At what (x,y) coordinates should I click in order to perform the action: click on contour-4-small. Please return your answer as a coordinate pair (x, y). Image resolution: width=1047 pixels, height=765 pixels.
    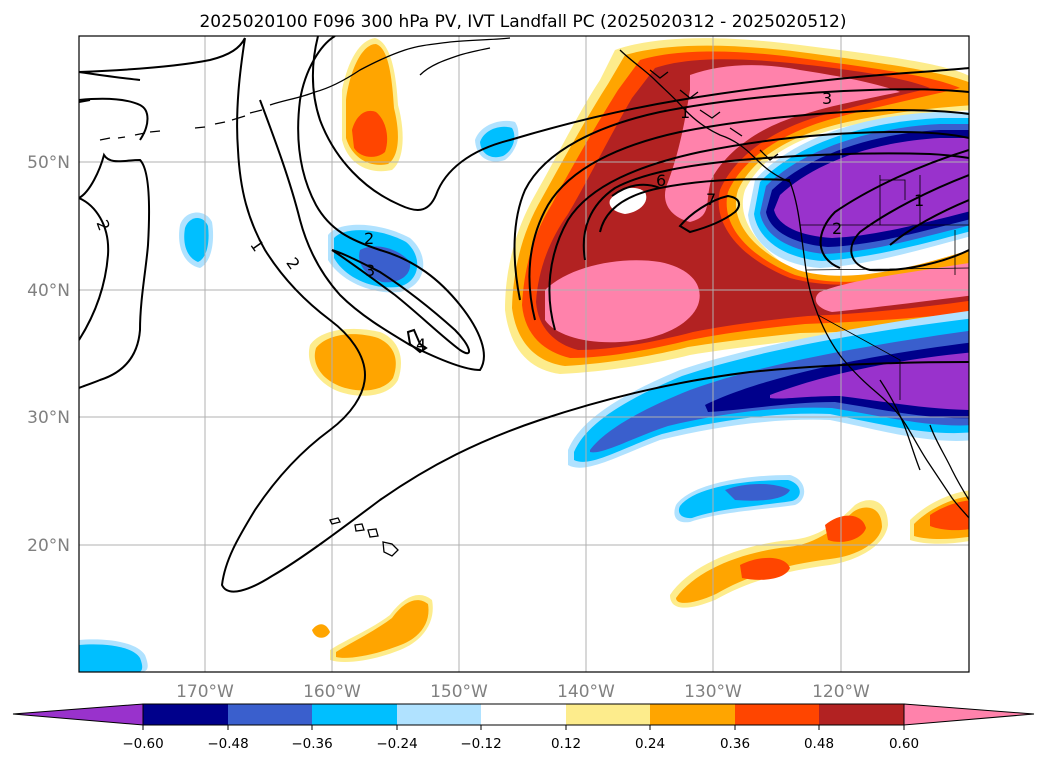
    Looking at the image, I should click on (417, 341).